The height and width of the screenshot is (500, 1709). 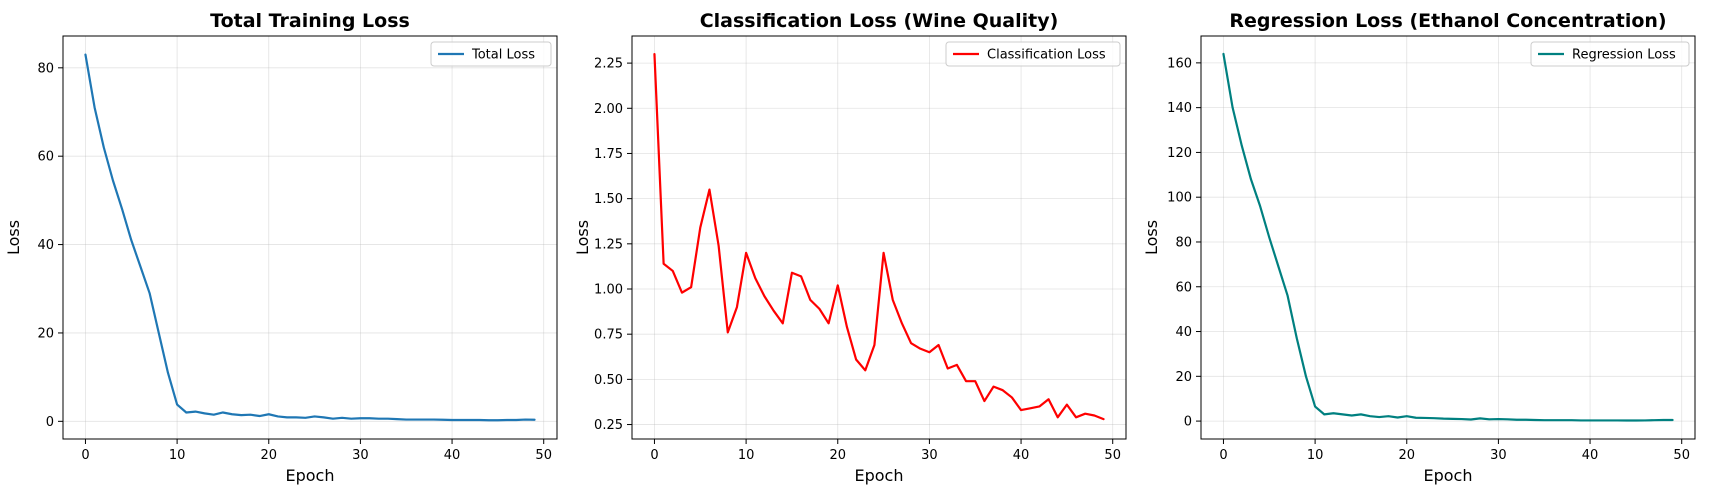 What do you see at coordinates (1447, 21) in the screenshot?
I see `chart-title: Regression Loss (Ethanol Concentration)` at bounding box center [1447, 21].